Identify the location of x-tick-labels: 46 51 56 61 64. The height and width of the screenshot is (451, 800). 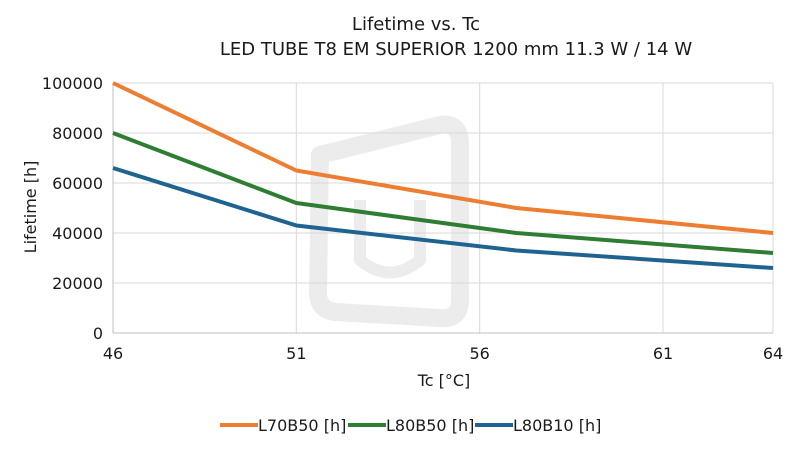
(443, 353).